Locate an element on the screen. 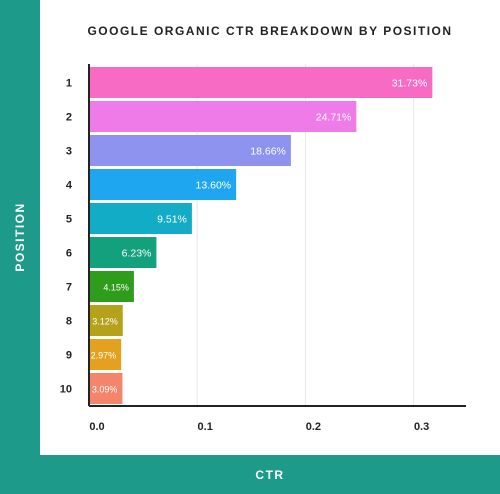  y-tick-label: 5 is located at coordinates (69, 220).